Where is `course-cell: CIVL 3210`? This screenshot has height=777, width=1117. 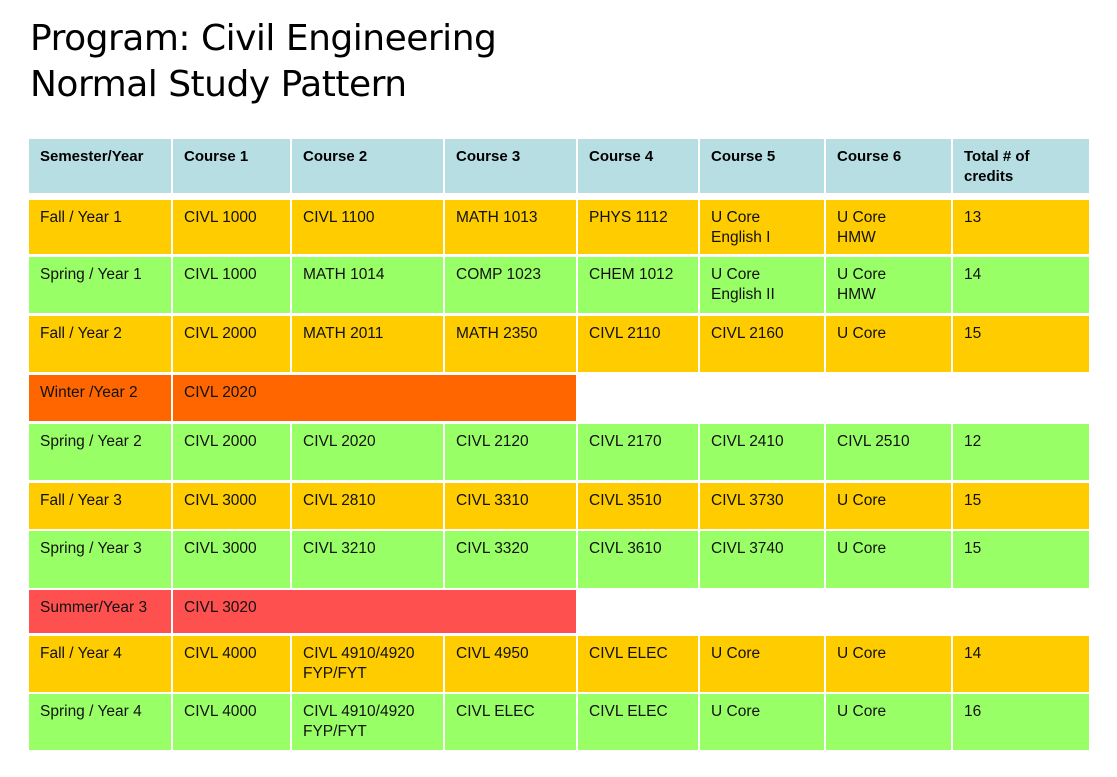 course-cell: CIVL 3210 is located at coordinates (367, 559).